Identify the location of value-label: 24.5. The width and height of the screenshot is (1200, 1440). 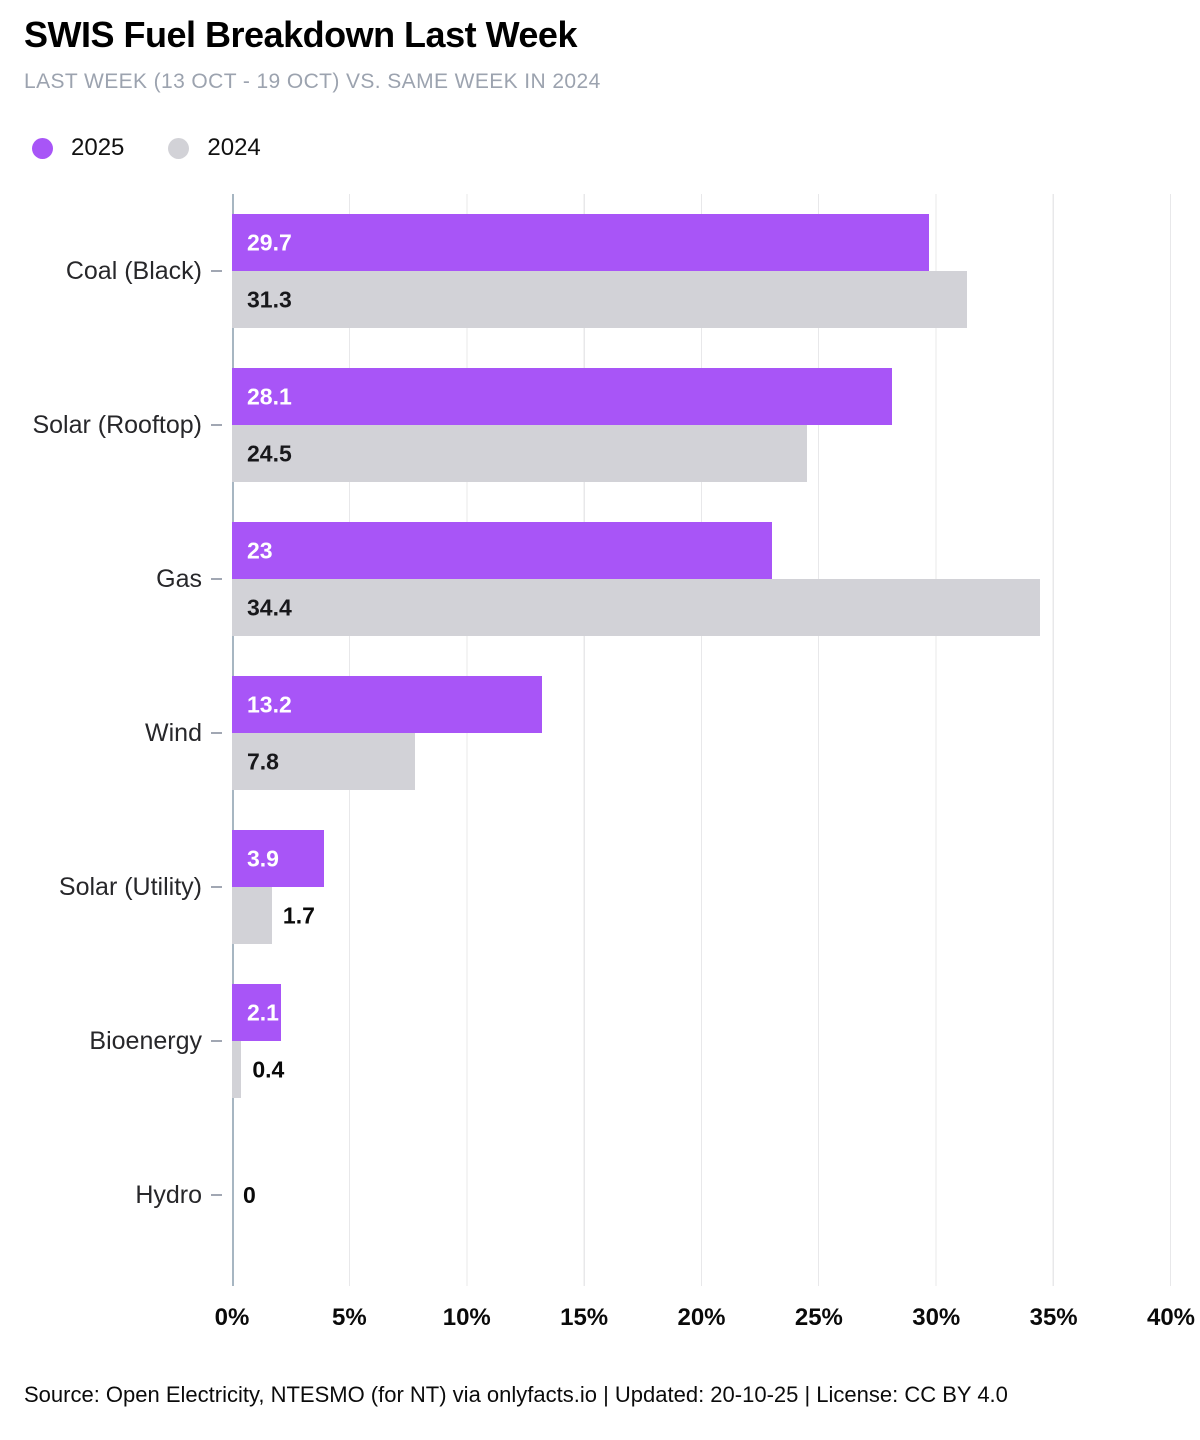
(269, 453).